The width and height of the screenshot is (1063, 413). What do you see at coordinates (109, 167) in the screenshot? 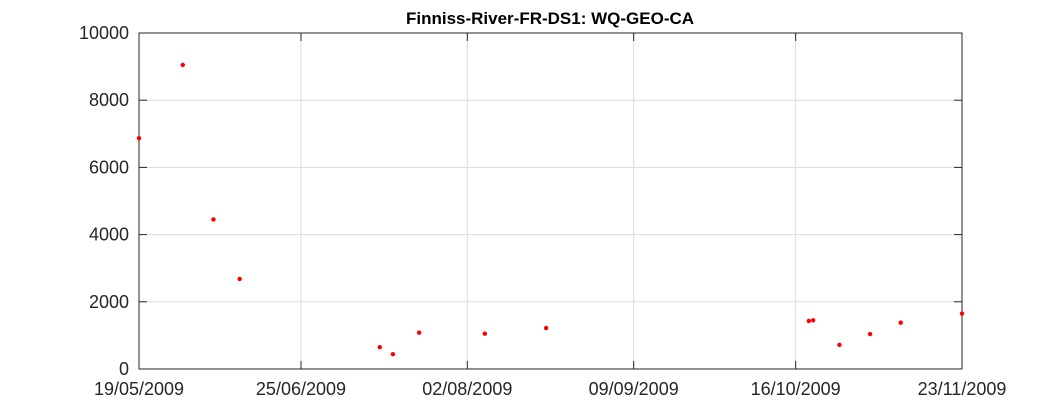
I see `y-tick-label: 6000` at bounding box center [109, 167].